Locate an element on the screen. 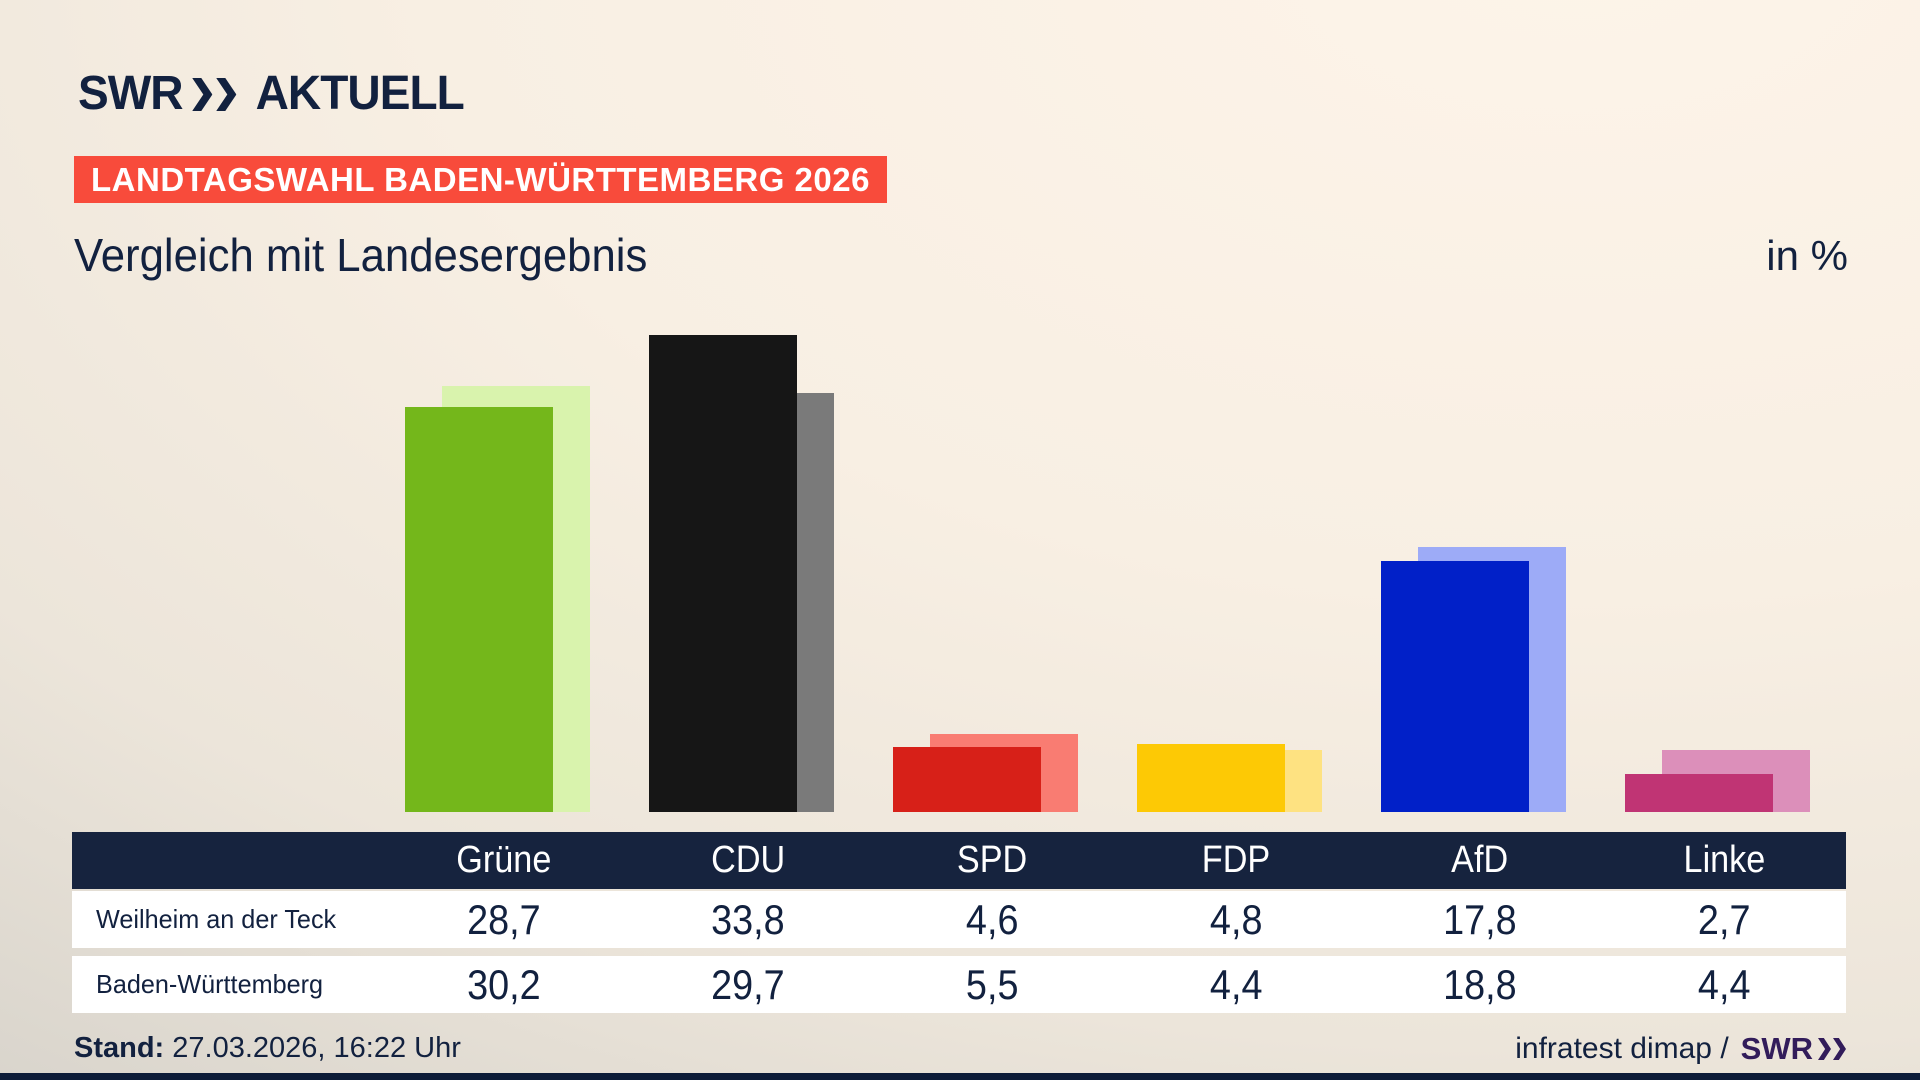  swr-aktuell-logo: SWR AKTUELL is located at coordinates (271, 93).